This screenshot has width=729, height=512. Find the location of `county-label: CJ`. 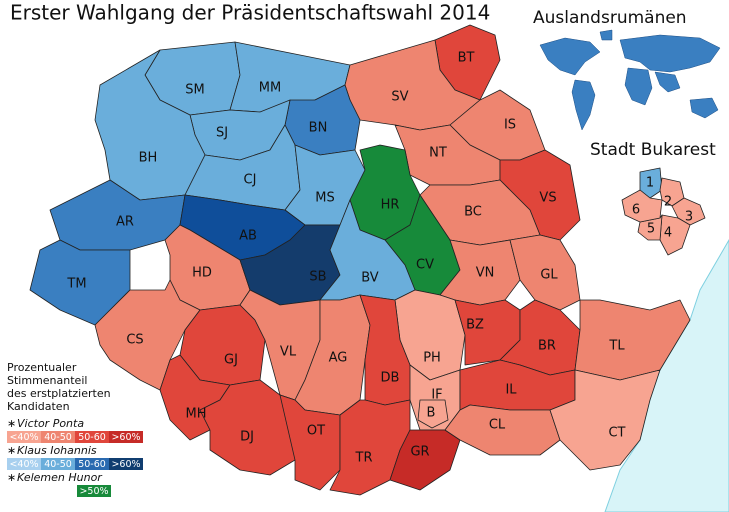

county-label: CJ is located at coordinates (250, 180).